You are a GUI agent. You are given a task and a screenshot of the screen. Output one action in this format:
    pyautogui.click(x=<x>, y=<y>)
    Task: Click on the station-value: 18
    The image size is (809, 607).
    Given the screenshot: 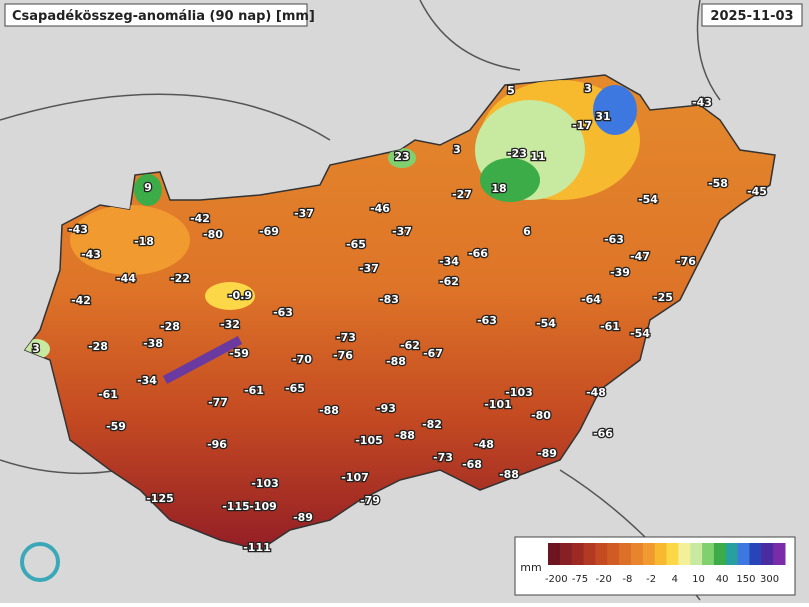 What is the action you would take?
    pyautogui.click(x=498, y=188)
    